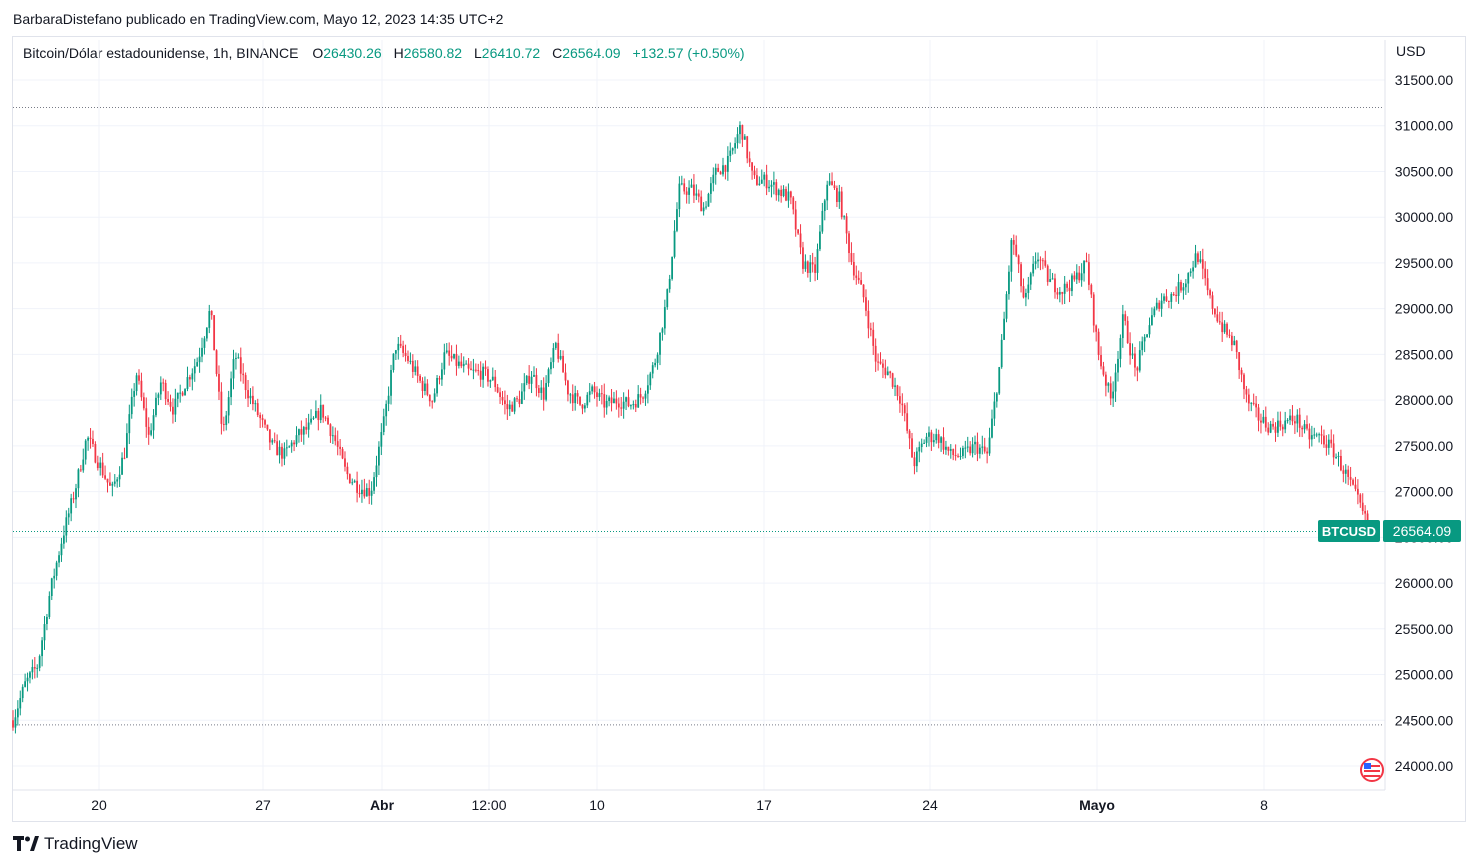  What do you see at coordinates (1424, 675) in the screenshot?
I see `price-tick-label: 25000.00` at bounding box center [1424, 675].